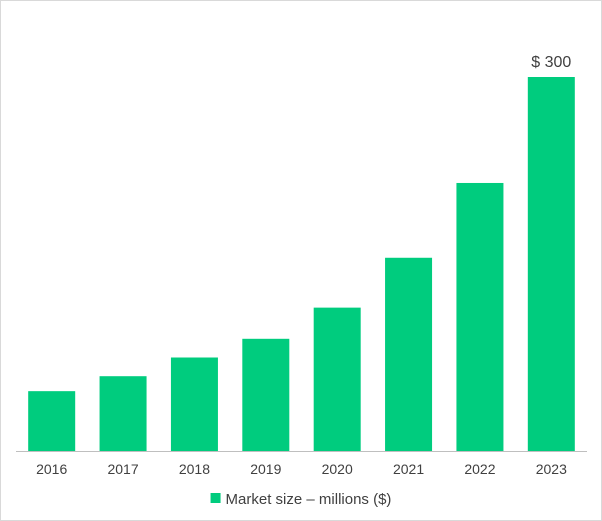 This screenshot has width=602, height=521. I want to click on x-tick-label-2018: 2018, so click(194, 469).